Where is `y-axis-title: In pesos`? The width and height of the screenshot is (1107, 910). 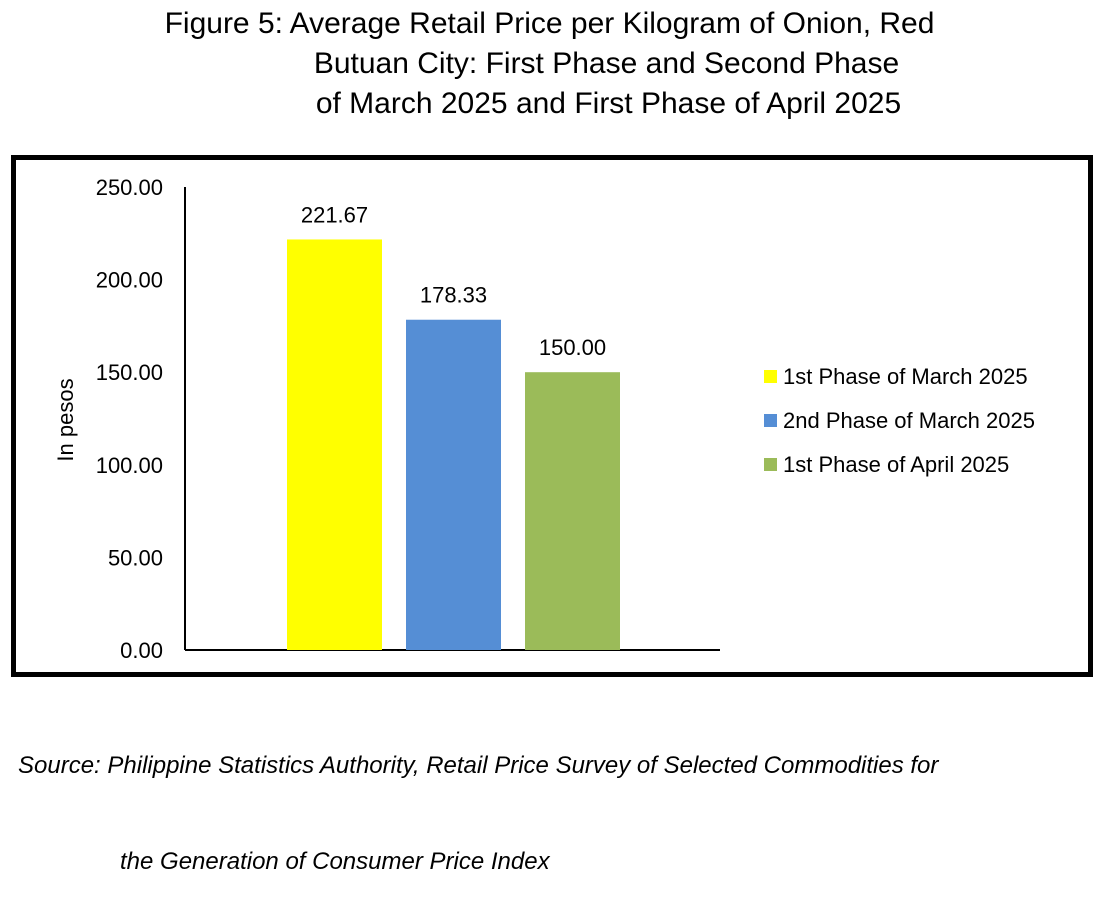
y-axis-title: In pesos is located at coordinates (65, 419).